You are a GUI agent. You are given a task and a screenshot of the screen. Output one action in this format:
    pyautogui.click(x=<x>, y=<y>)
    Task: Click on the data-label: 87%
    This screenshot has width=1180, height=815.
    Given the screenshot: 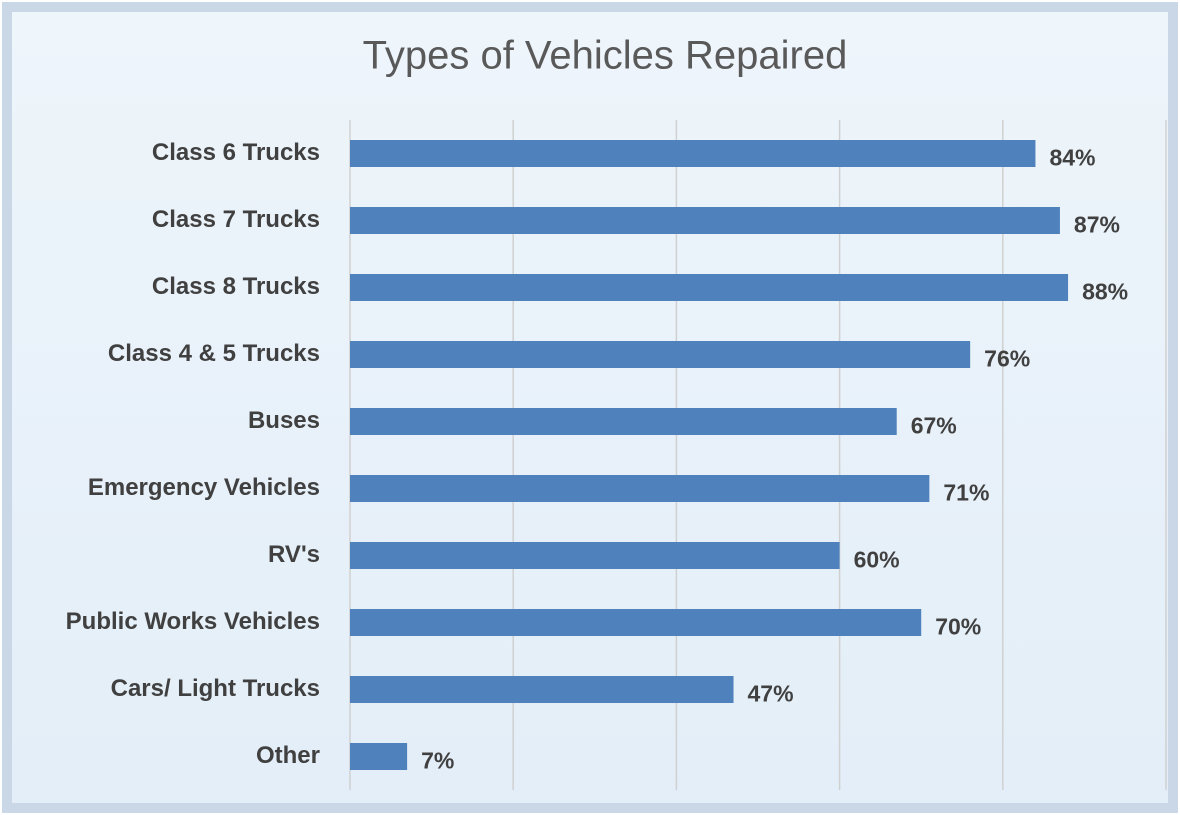 What is the action you would take?
    pyautogui.click(x=1097, y=225)
    